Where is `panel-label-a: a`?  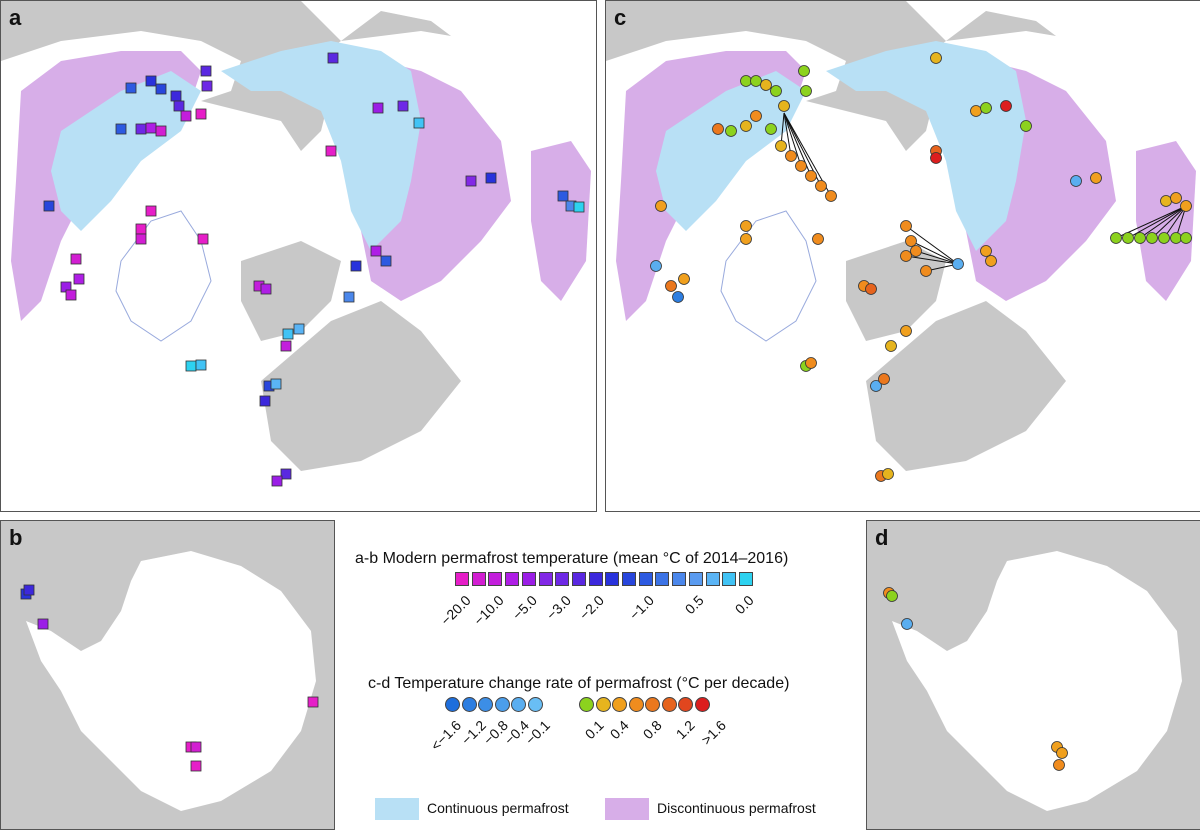 panel-label-a: a is located at coordinates (15, 17).